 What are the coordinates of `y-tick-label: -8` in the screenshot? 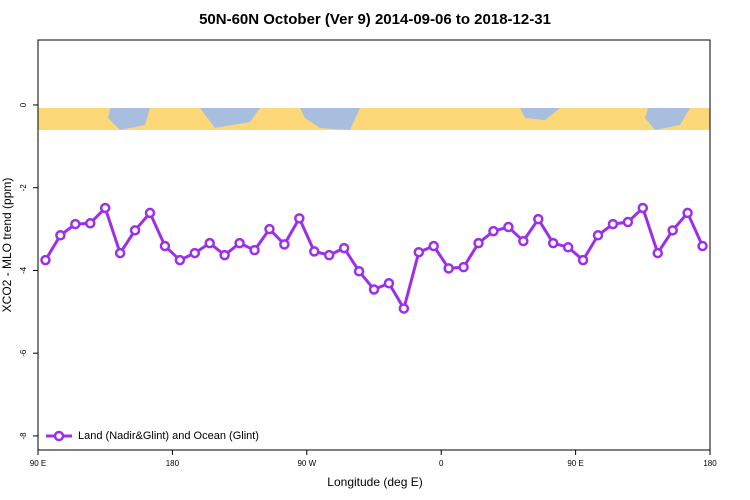 It's located at (23, 436).